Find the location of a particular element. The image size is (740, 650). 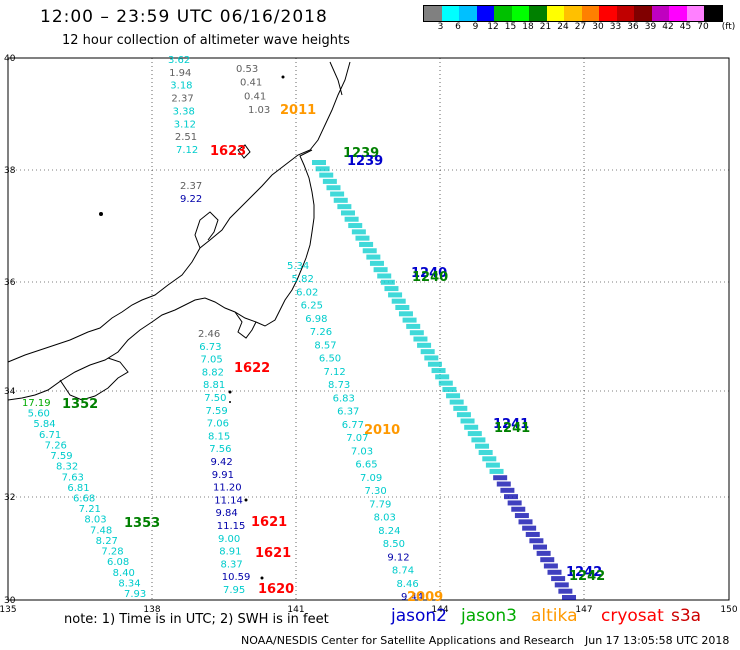

swh-value: 9.42 is located at coordinates (222, 462).